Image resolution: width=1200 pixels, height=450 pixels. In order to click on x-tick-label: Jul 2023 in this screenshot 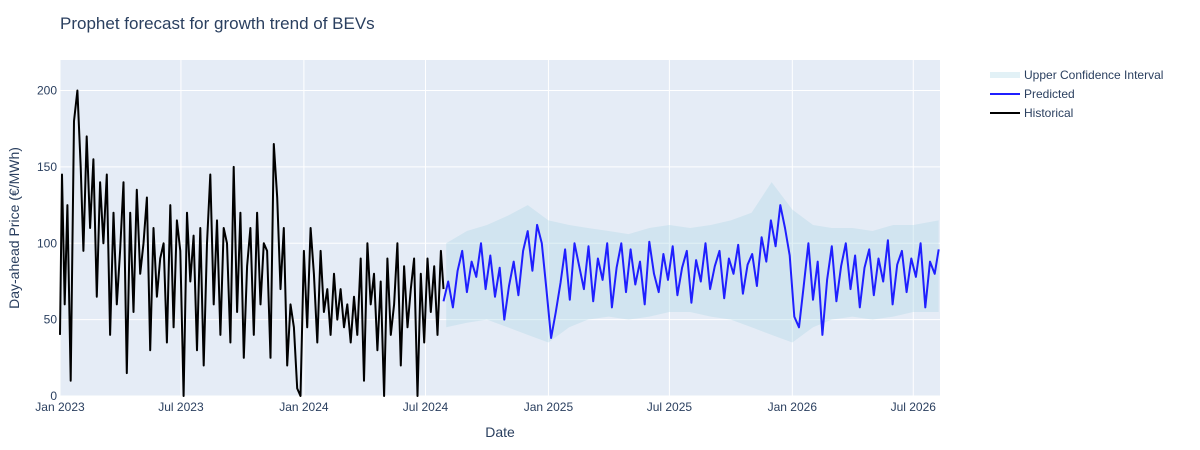, I will do `click(181, 407)`.